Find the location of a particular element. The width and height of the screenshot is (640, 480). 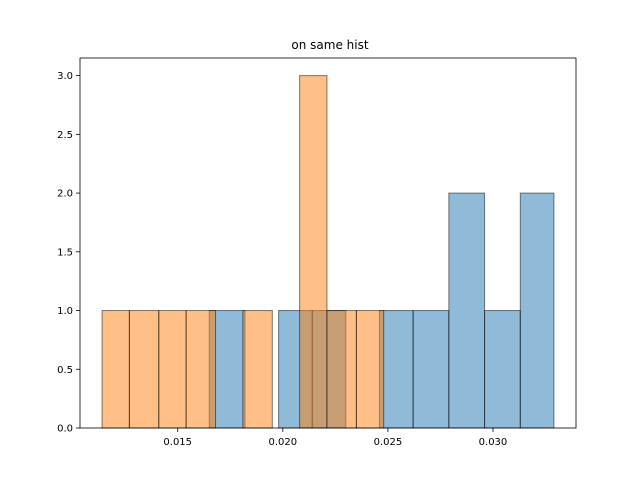

x-axis: 0.015 0.020 0.025 0.030 is located at coordinates (335, 438).